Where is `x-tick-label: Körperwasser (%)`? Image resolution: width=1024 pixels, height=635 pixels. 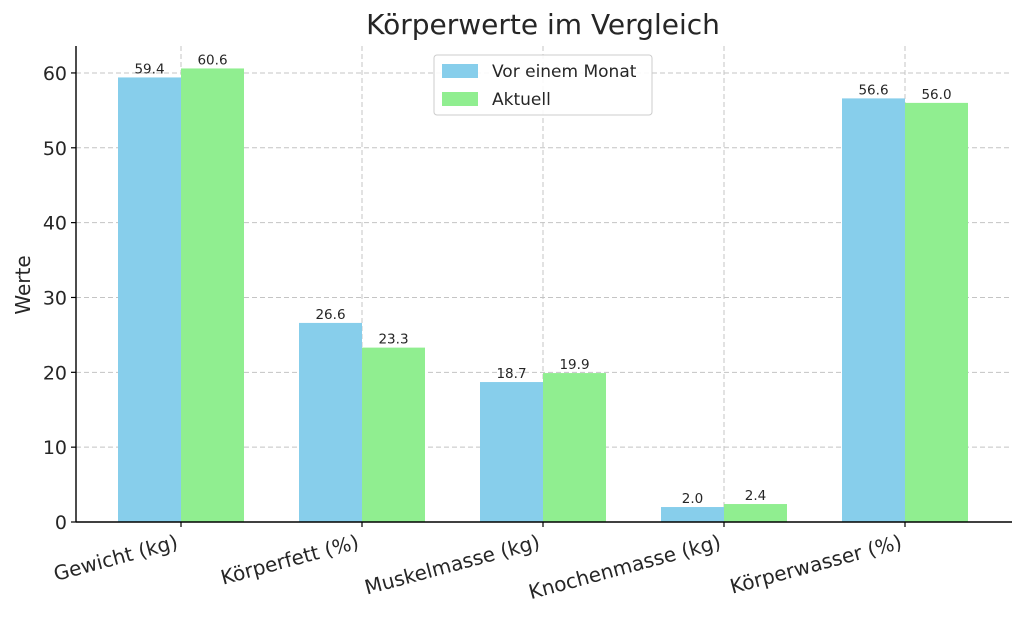 x-tick-label: Körperwasser (%) is located at coordinates (815, 564).